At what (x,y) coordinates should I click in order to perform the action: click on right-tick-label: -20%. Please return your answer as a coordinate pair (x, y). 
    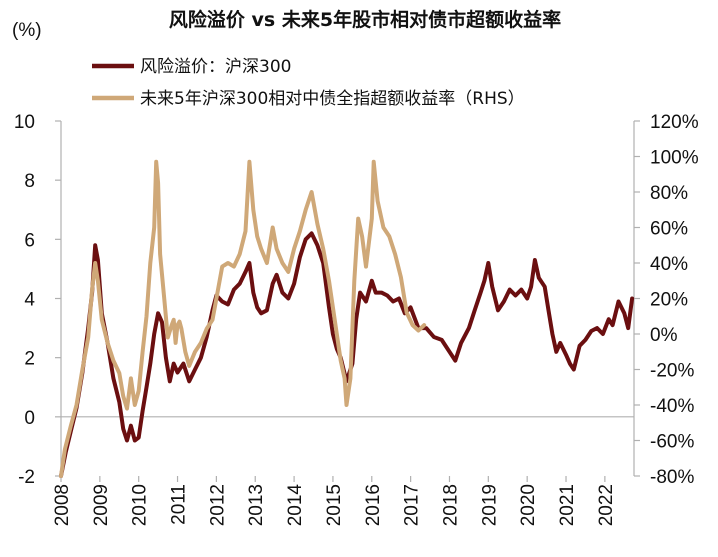
    Looking at the image, I should click on (672, 371).